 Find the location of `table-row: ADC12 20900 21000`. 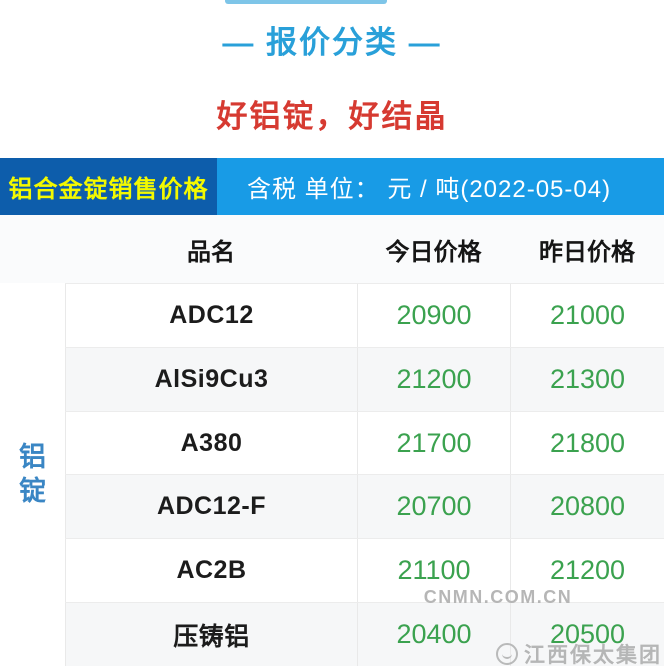

table-row: ADC12 20900 21000 is located at coordinates (364, 315).